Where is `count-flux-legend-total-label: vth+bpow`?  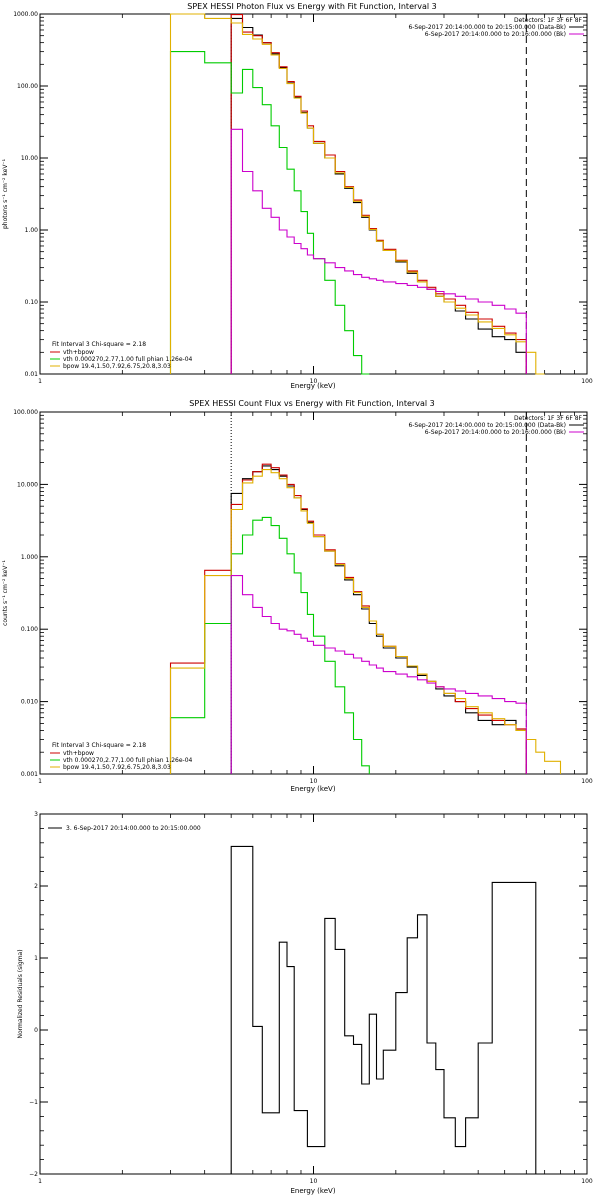 count-flux-legend-total-label: vth+bpow is located at coordinates (78, 753).